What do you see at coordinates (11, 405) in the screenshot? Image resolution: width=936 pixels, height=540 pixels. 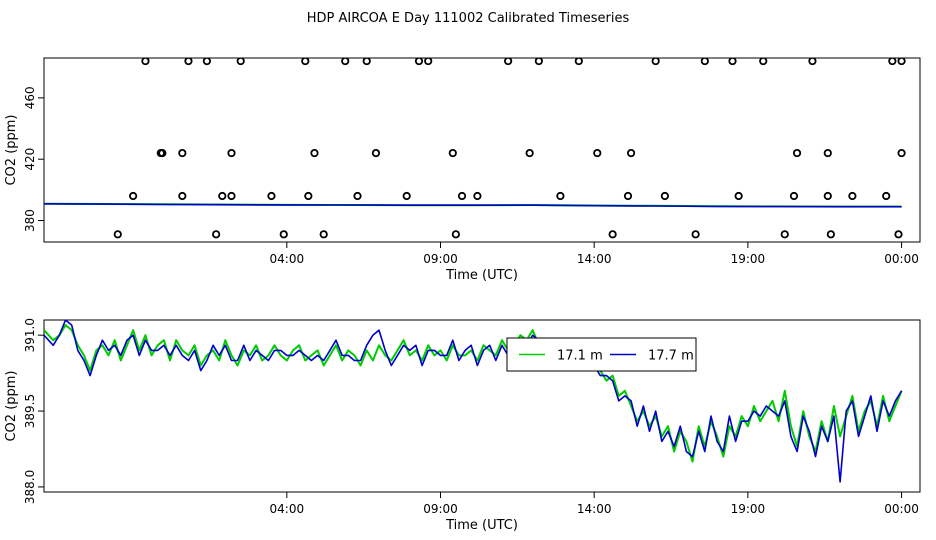 I see `p1-y-axis-label: CO2 (ppm)` at bounding box center [11, 405].